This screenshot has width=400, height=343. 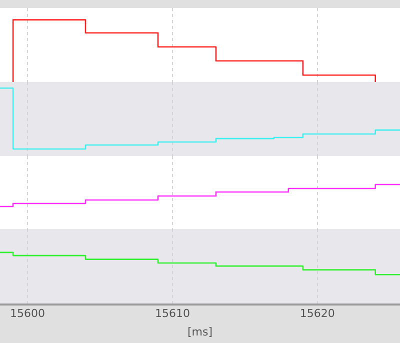 What do you see at coordinates (28, 313) in the screenshot?
I see `x-tick-label: 15600` at bounding box center [28, 313].